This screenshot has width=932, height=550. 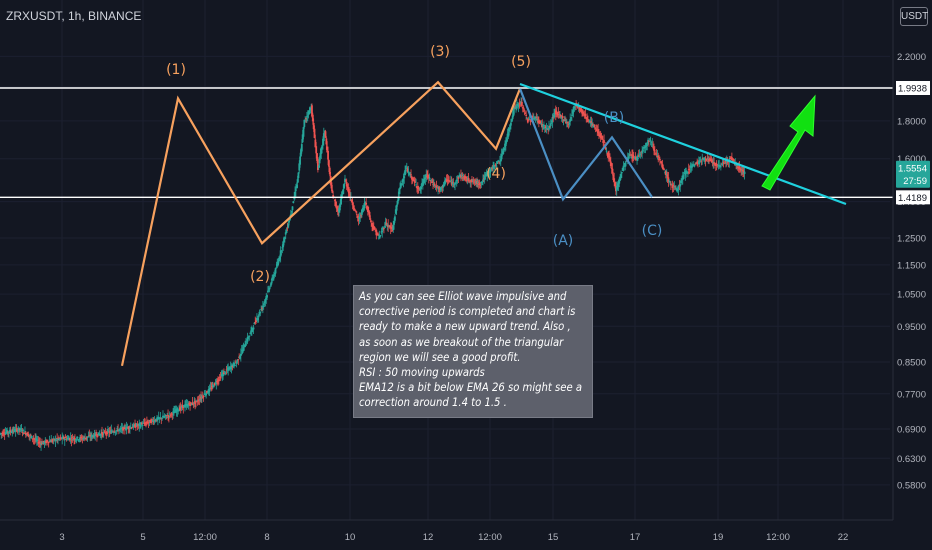 I want to click on time-tick-label: 5, so click(x=142, y=537).